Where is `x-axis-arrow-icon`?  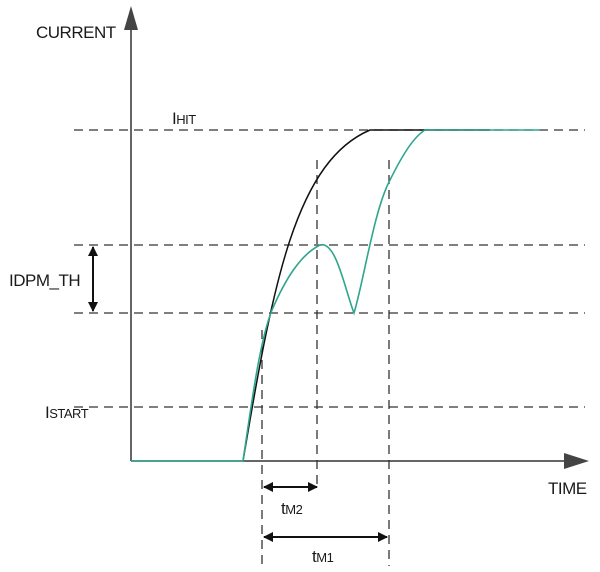 x-axis-arrow-icon is located at coordinates (576, 461).